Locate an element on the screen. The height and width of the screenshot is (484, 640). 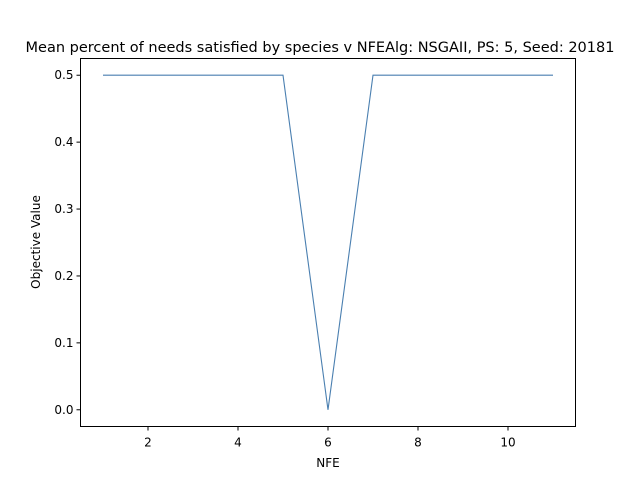
y-tick-label: 0.0 is located at coordinates (63, 410).